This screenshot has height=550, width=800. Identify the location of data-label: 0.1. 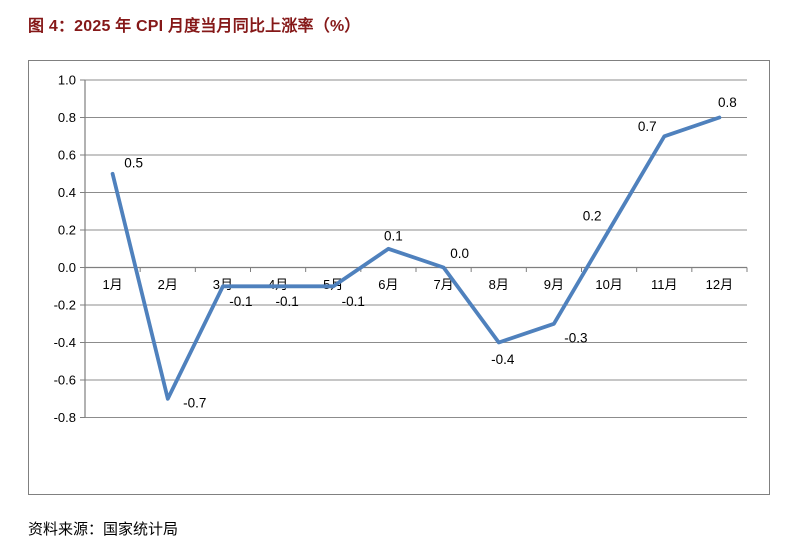
(393, 235).